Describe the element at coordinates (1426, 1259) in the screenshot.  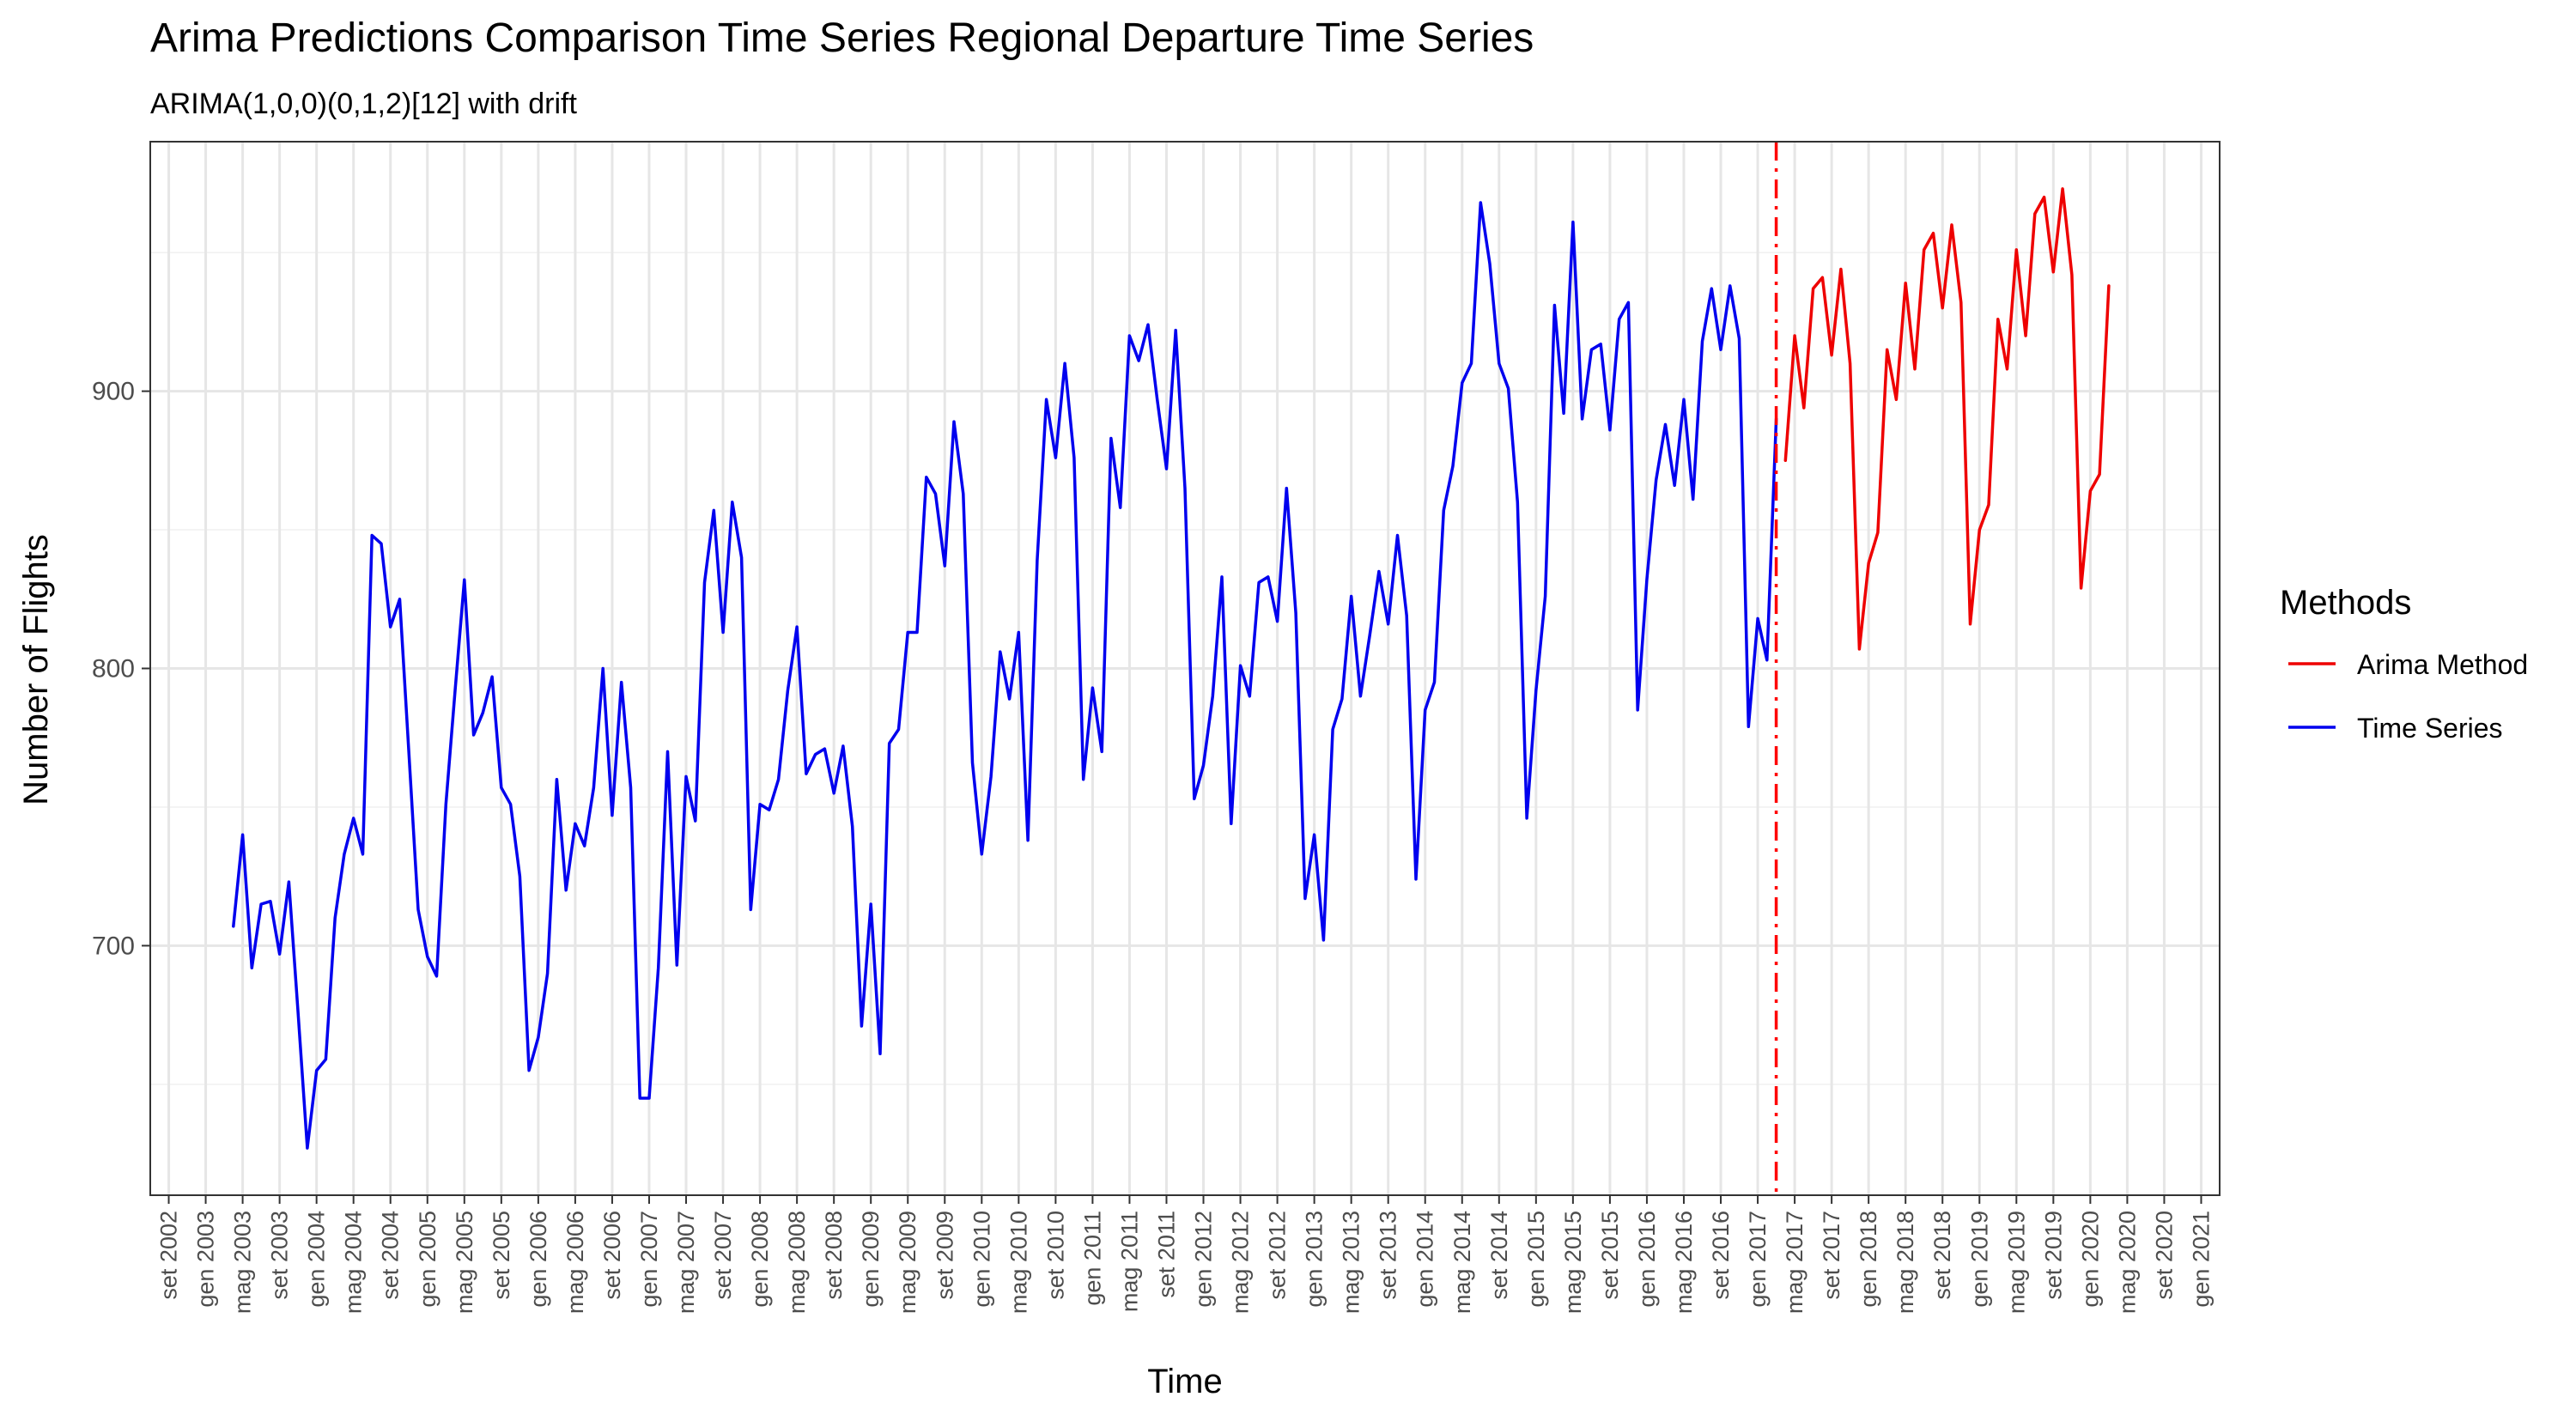
I see `x-tick-label: gen 2014` at that location.